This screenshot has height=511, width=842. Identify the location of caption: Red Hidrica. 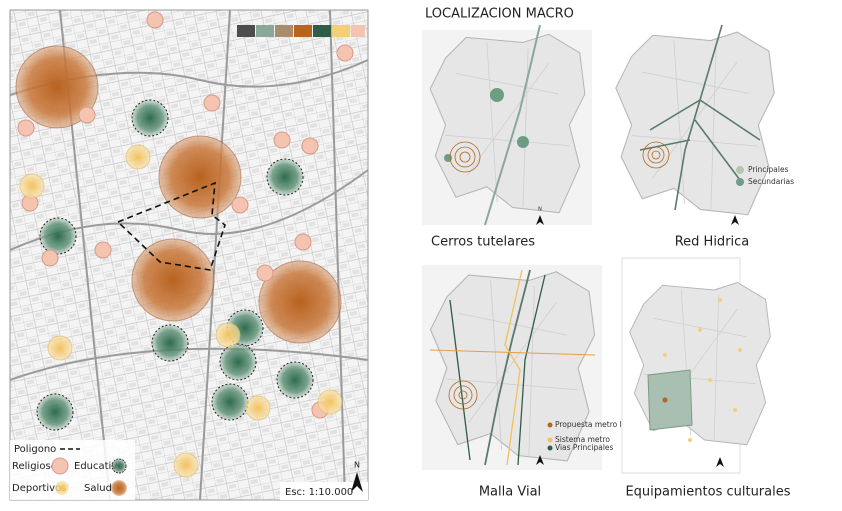
(712, 242).